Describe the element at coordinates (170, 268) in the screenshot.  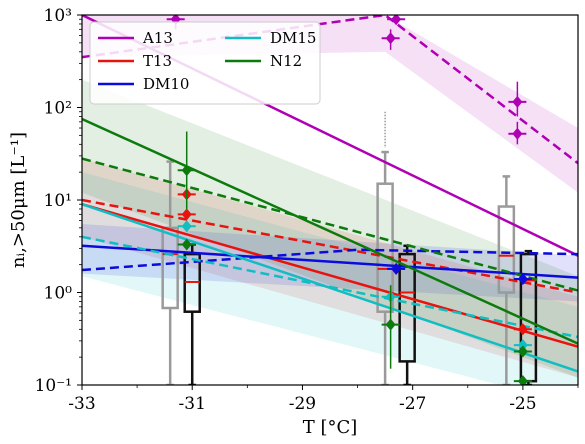
I see `boxplot-gray-1-box` at that location.